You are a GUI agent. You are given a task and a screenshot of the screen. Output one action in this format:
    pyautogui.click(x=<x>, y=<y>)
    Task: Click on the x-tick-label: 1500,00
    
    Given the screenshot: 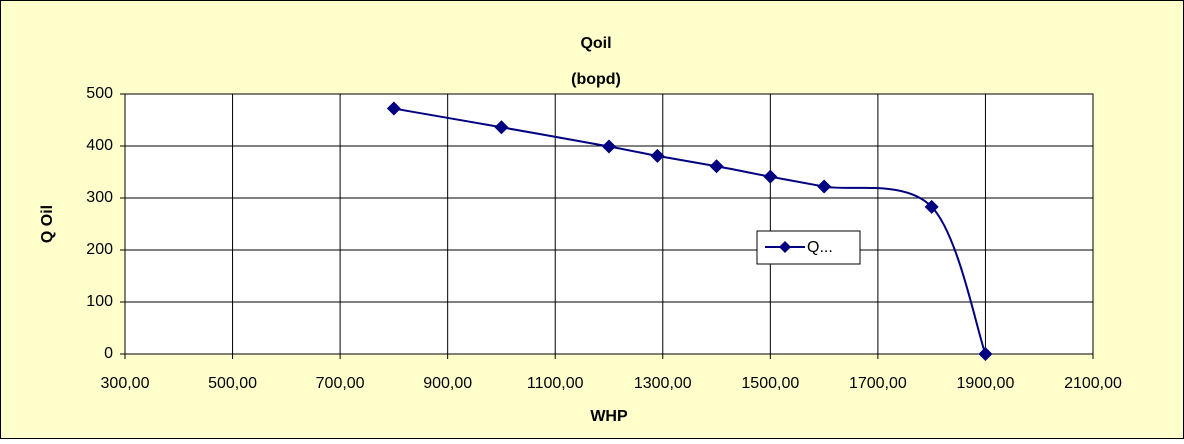 What is the action you would take?
    pyautogui.click(x=770, y=383)
    